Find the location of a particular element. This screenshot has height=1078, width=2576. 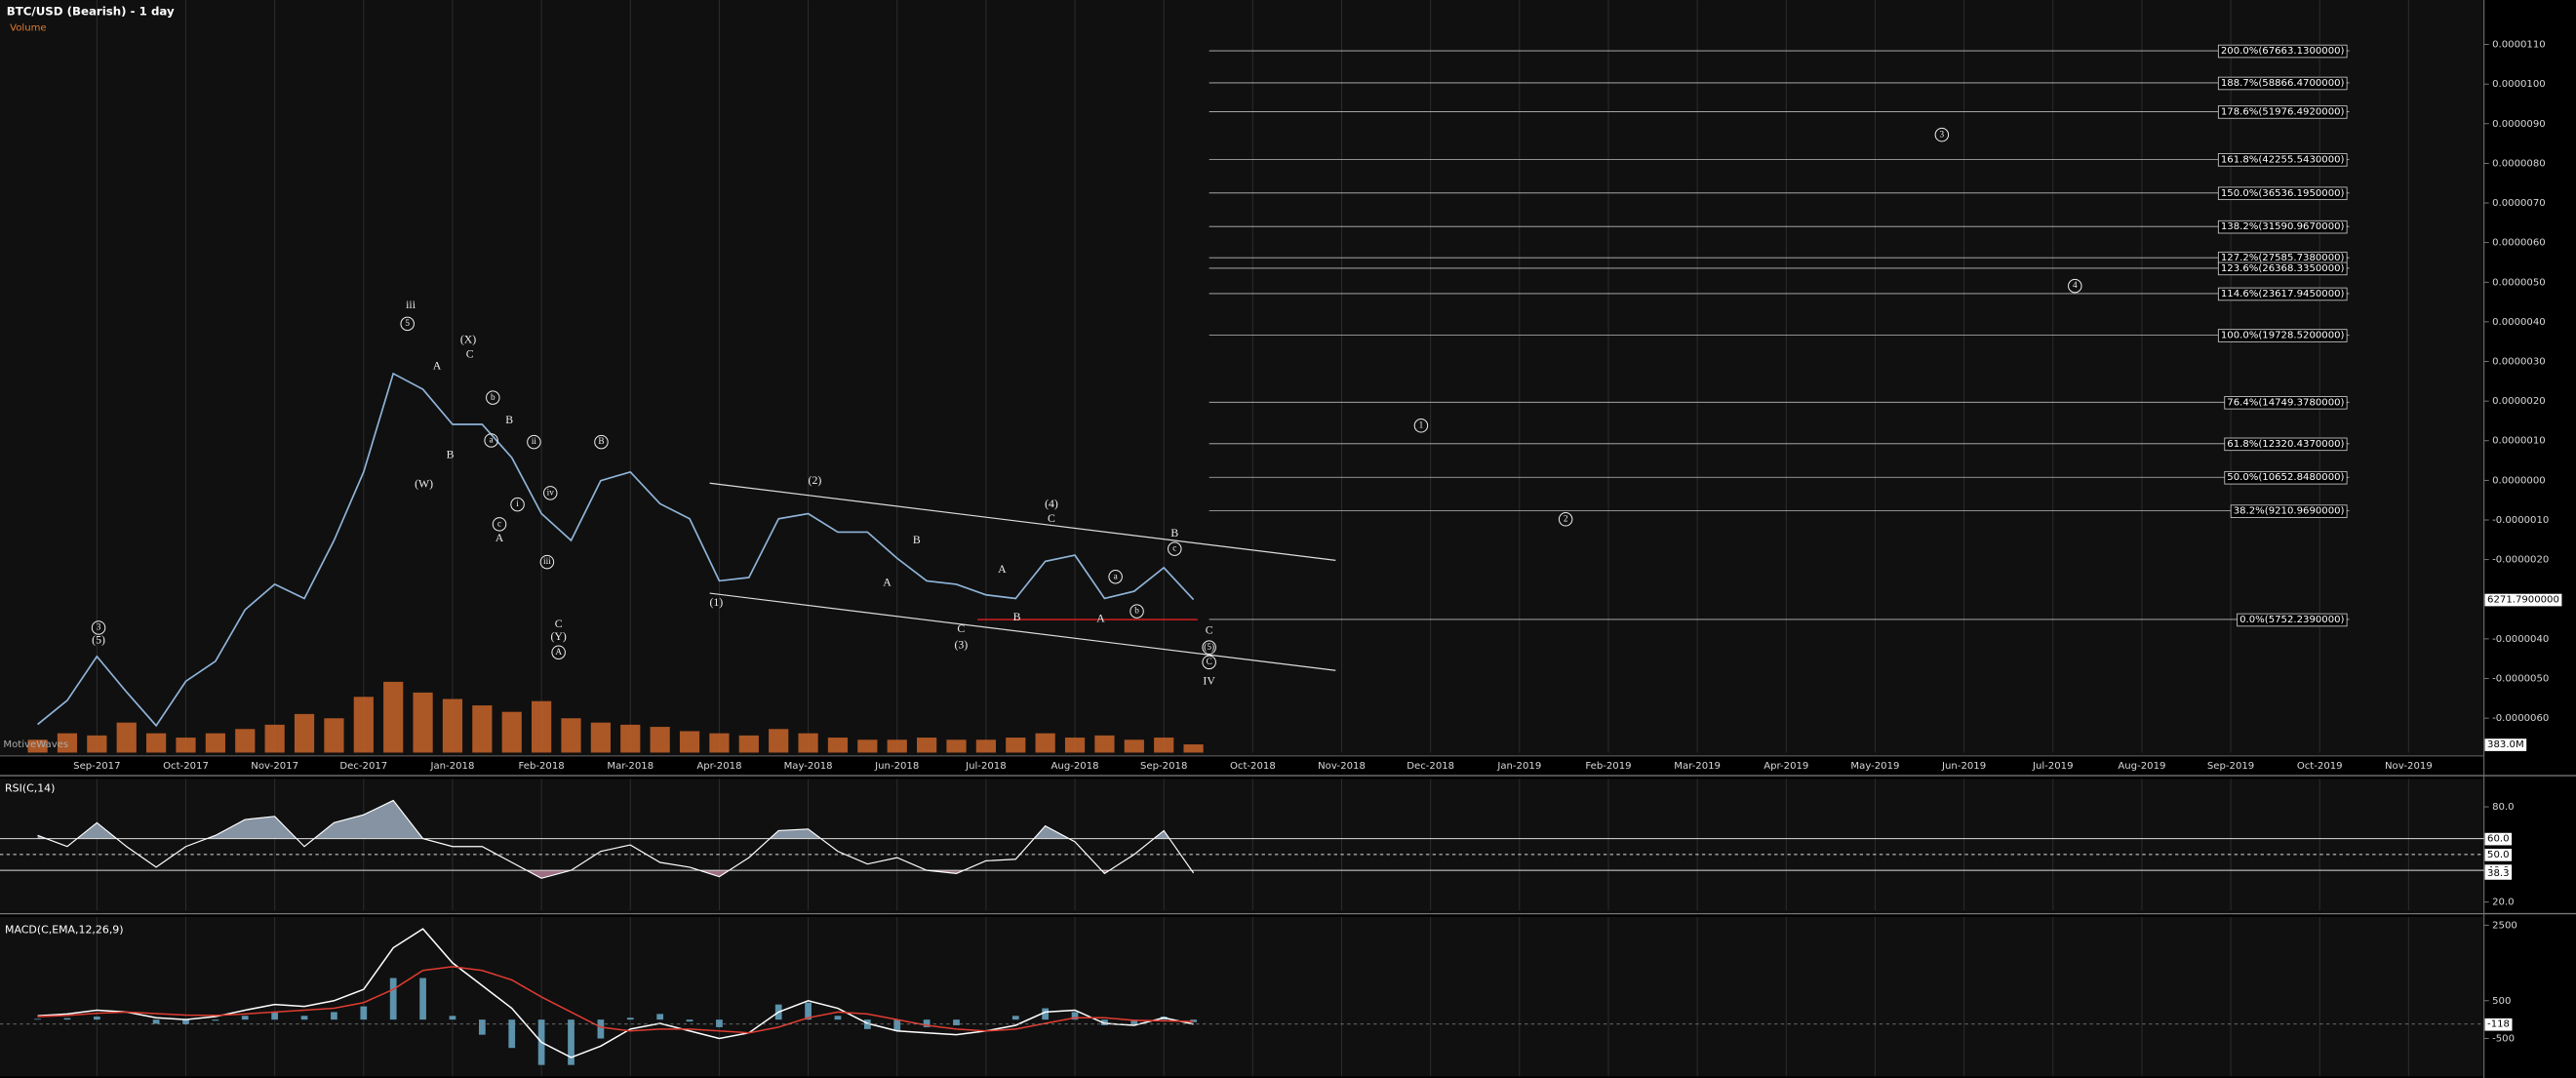

chart-subtitle: Volume is located at coordinates (28, 28).